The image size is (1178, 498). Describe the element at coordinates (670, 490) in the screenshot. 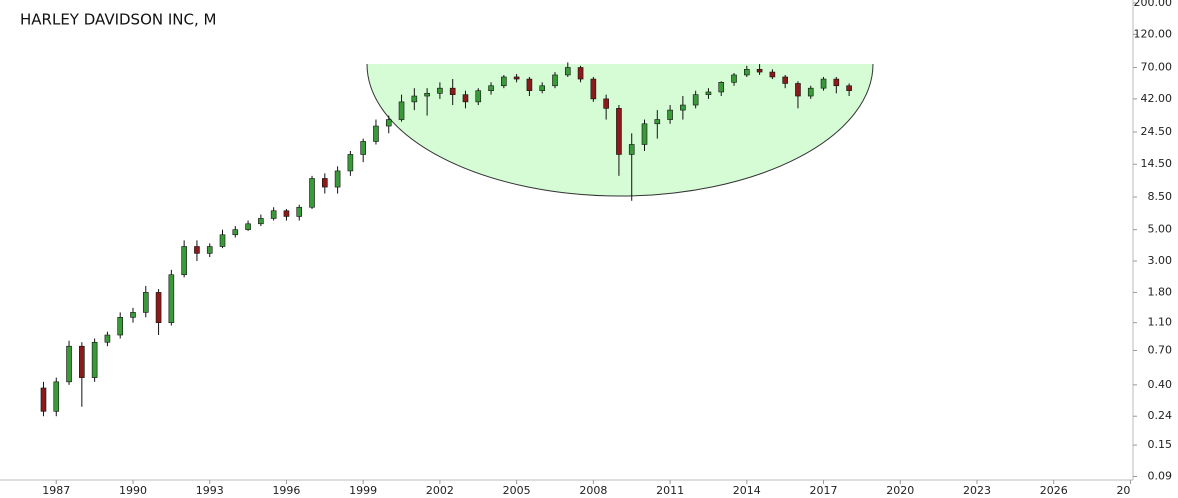

I see `x-tick-label: 2011` at that location.